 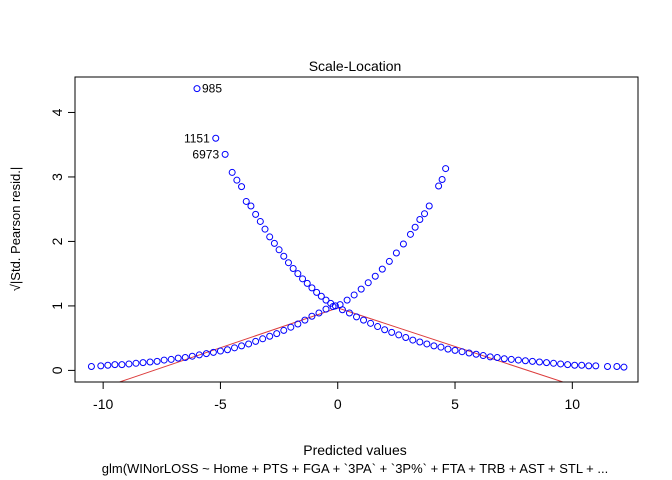 What do you see at coordinates (355, 66) in the screenshot?
I see `chart-title: Scale-Location` at bounding box center [355, 66].